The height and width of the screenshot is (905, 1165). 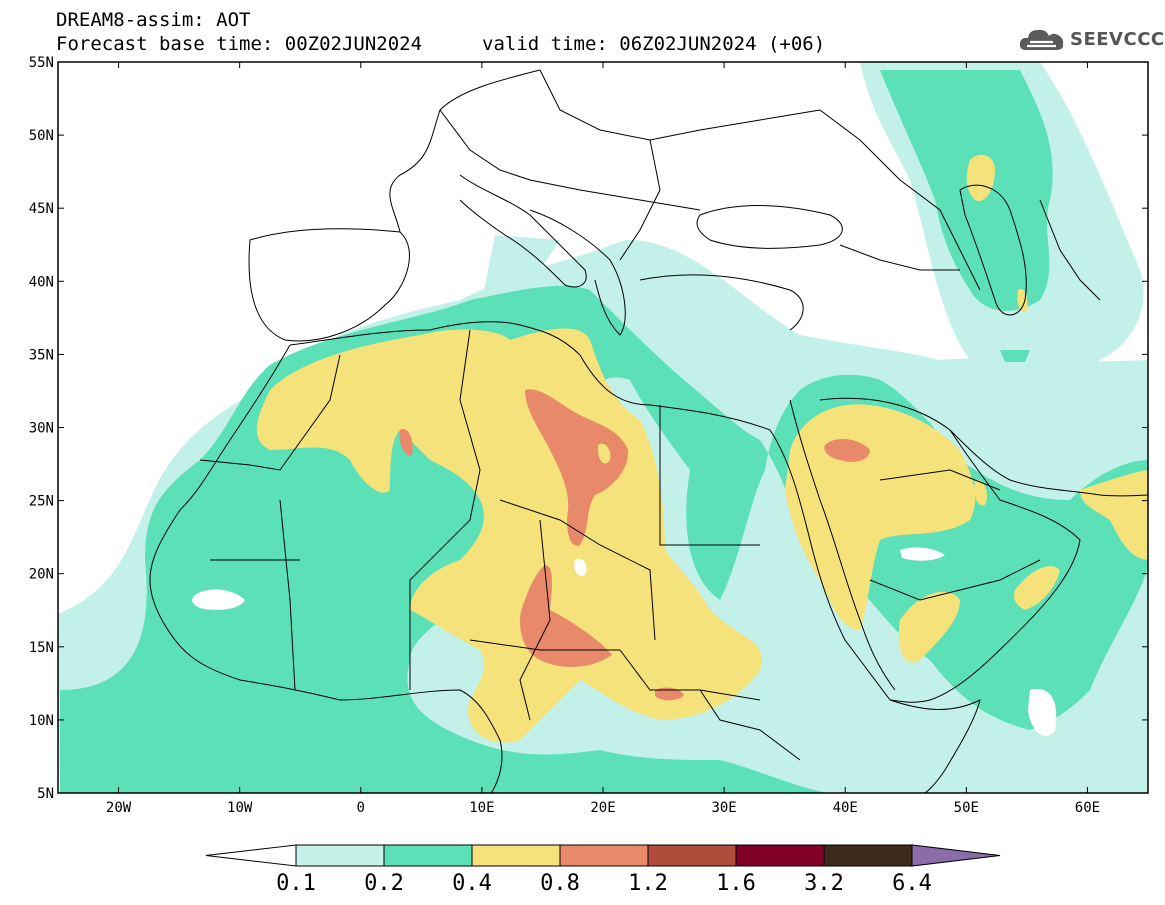 I want to click on colorbar-level-label: 0.8, so click(x=560, y=884).